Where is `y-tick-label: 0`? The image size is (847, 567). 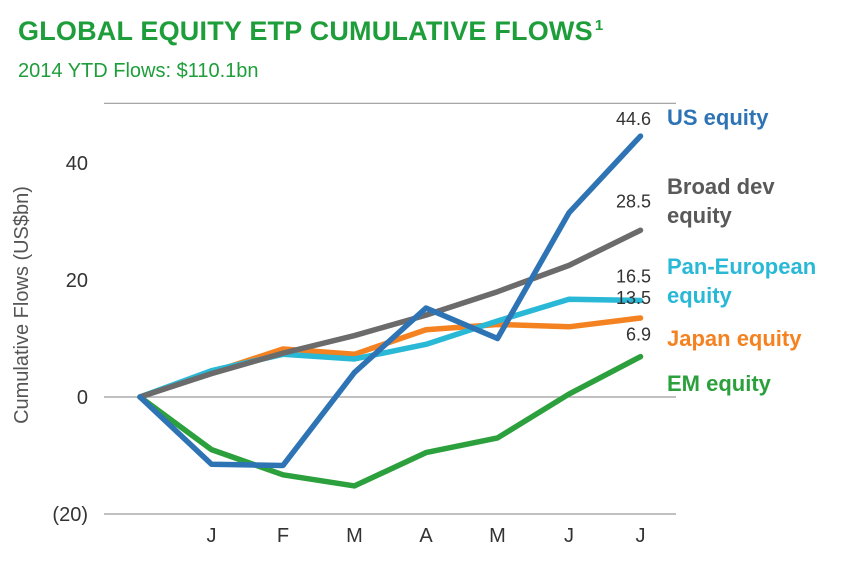
y-tick-label: 0 is located at coordinates (82, 398).